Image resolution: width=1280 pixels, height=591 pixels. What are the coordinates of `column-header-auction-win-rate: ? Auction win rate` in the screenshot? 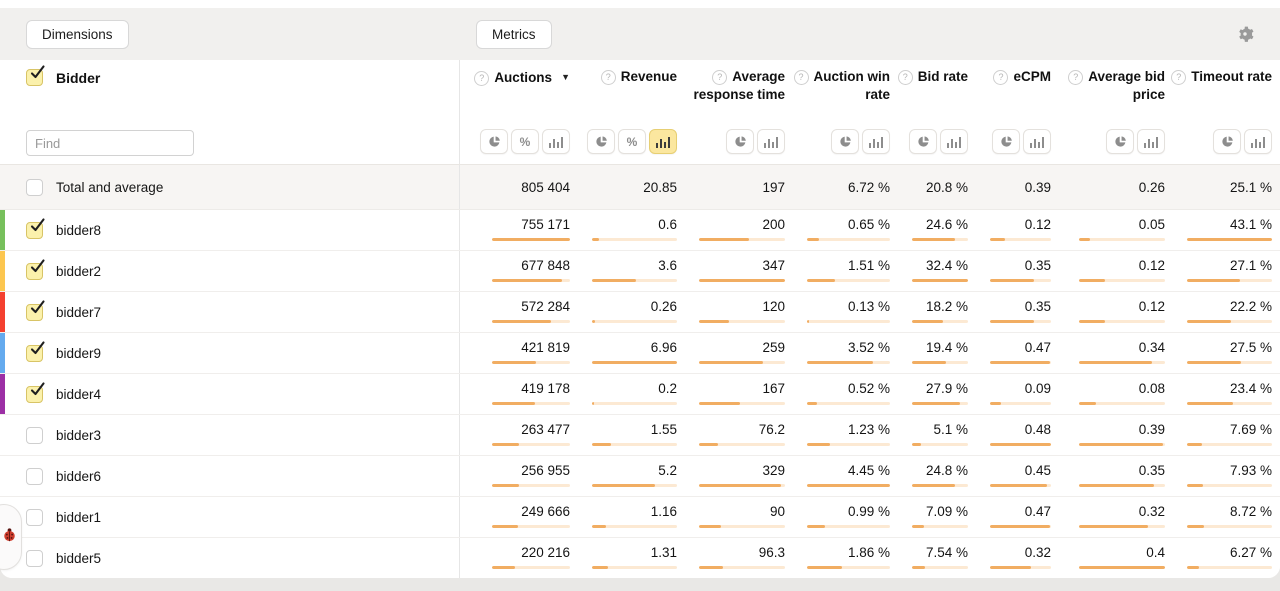 It's located at (837, 112).